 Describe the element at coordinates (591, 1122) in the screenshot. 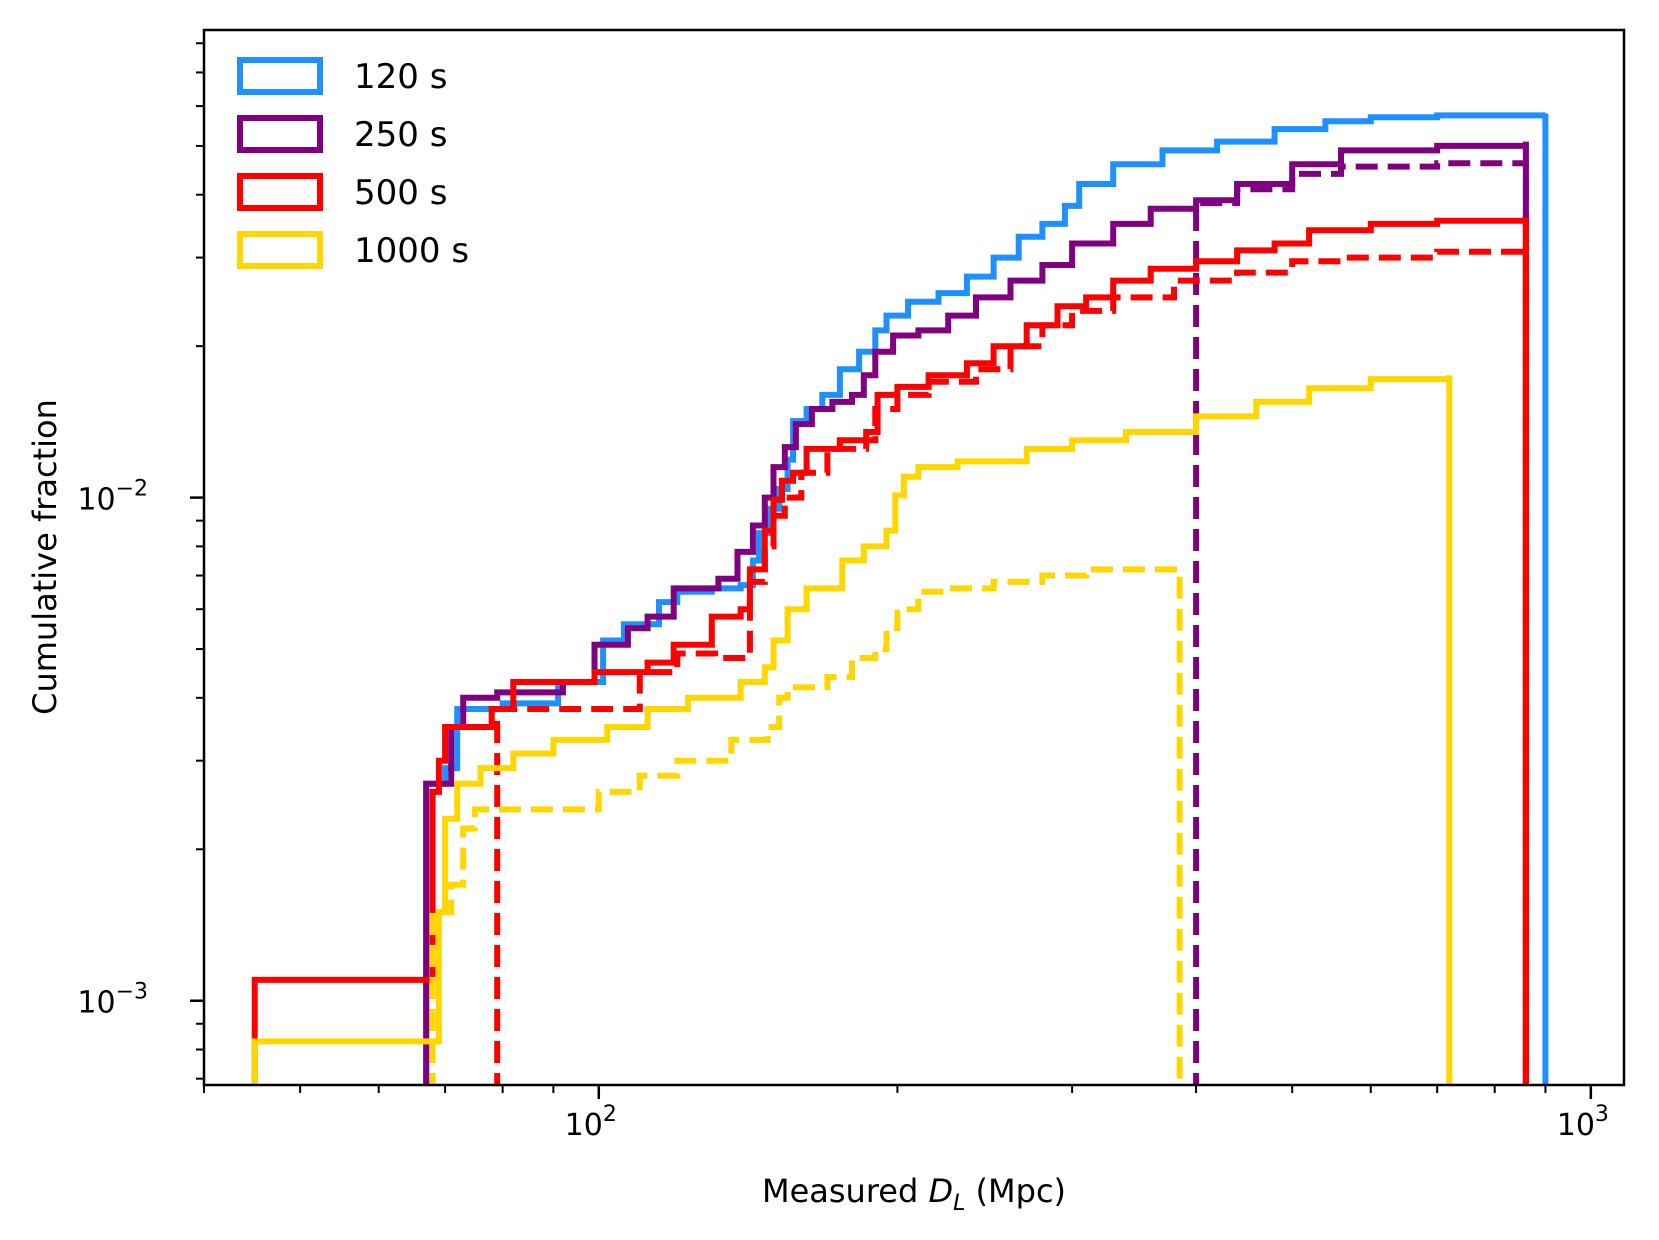

I see `x-tick-label: 10²` at that location.